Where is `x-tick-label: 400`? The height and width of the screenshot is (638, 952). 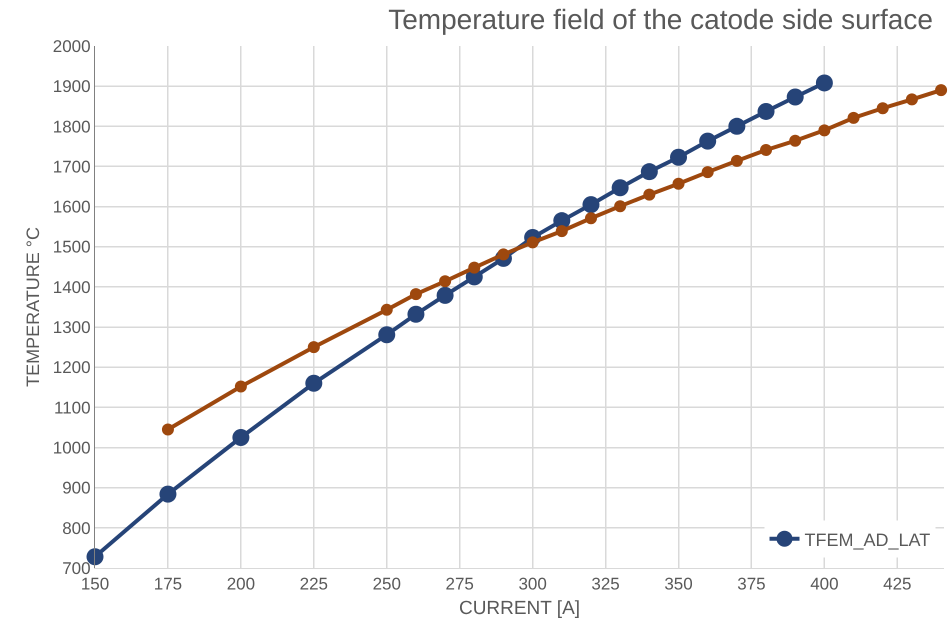
x-tick-label: 400 is located at coordinates (824, 584).